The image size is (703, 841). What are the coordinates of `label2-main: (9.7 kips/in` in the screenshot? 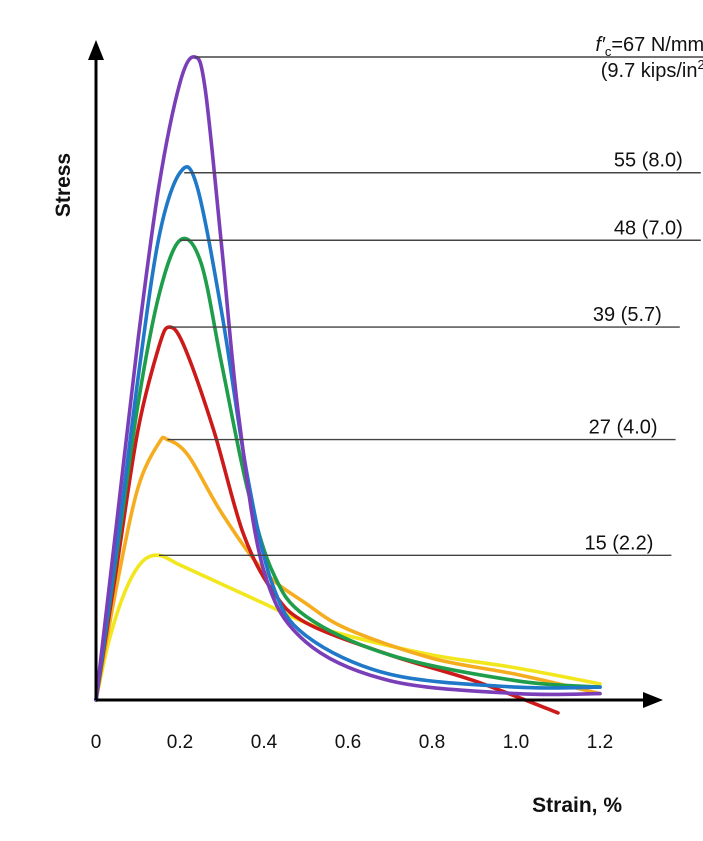 It's located at (649, 71).